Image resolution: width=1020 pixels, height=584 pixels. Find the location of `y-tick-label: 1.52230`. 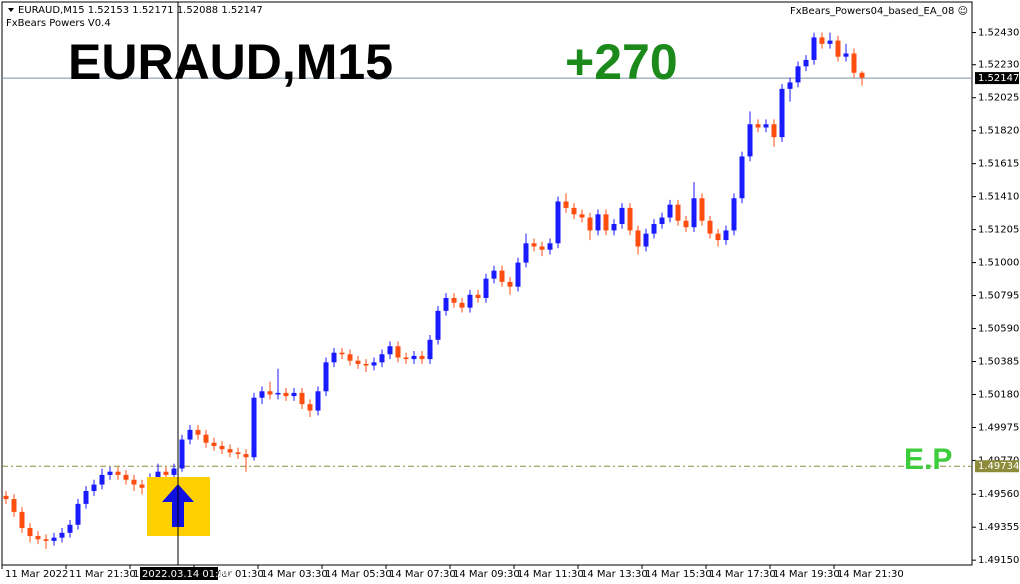

y-tick-label: 1.52230 is located at coordinates (998, 65).